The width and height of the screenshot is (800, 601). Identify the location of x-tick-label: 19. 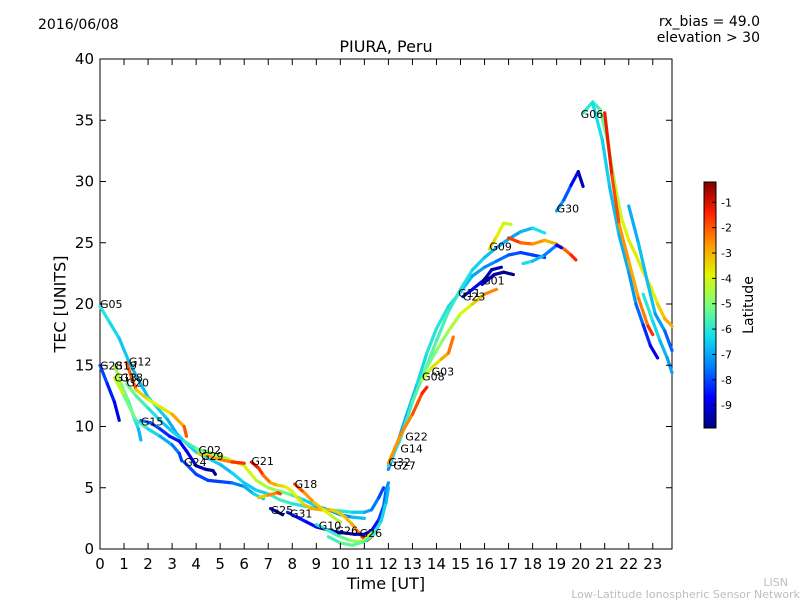
(556, 564).